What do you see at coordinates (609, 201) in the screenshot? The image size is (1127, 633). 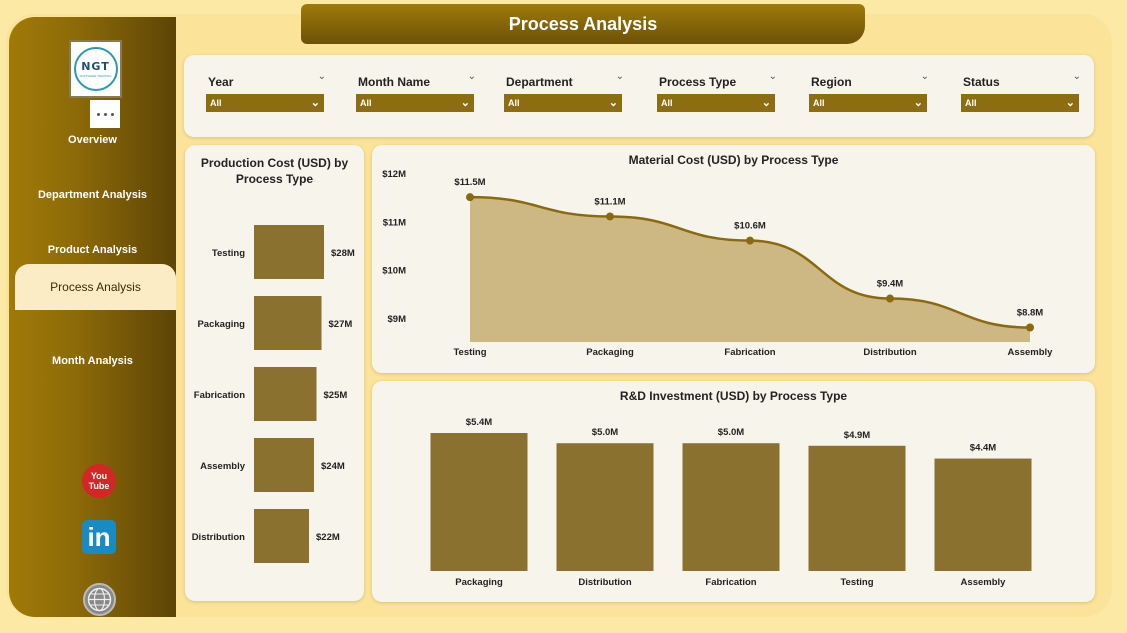 I see `data-label: $11.1M` at bounding box center [609, 201].